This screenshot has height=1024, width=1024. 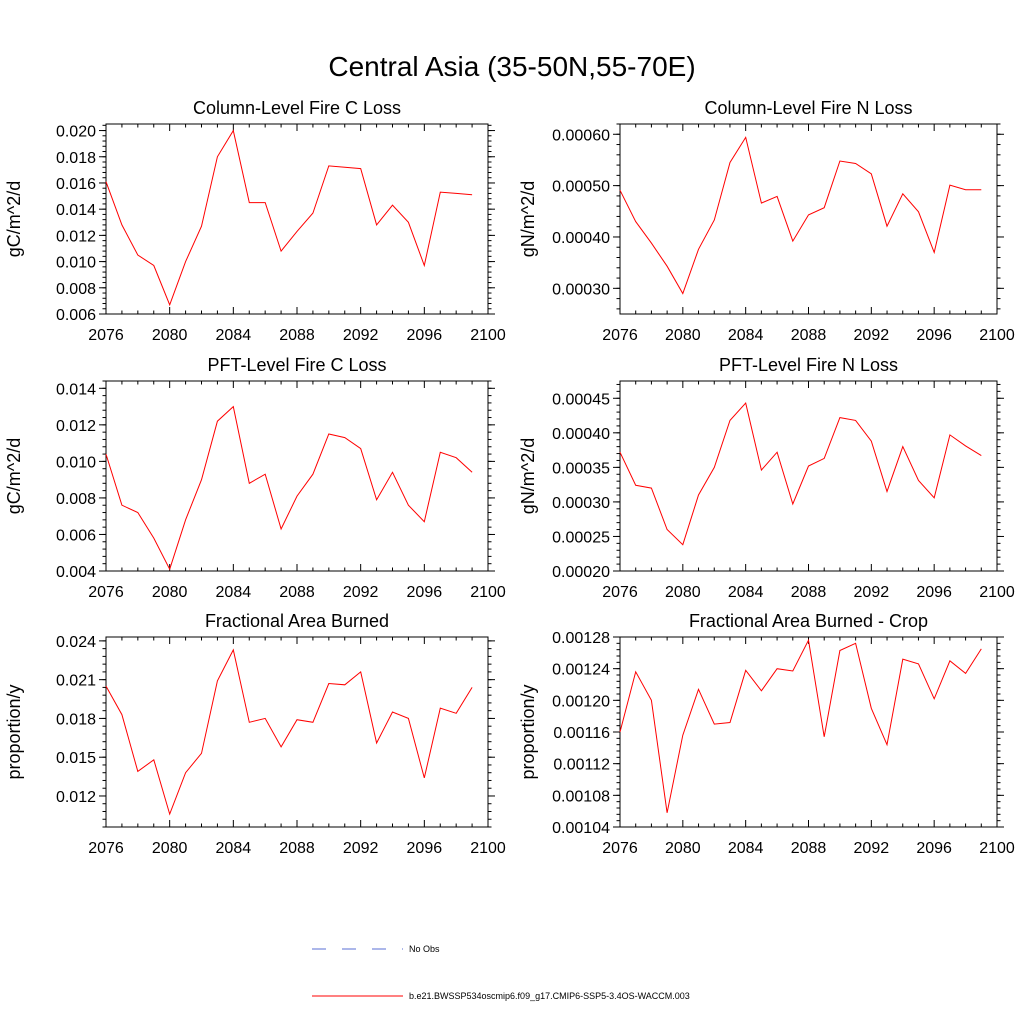 What do you see at coordinates (581, 289) in the screenshot?
I see `chart-column-level-fire-n-loss-ytick-label: 0.00030` at bounding box center [581, 289].